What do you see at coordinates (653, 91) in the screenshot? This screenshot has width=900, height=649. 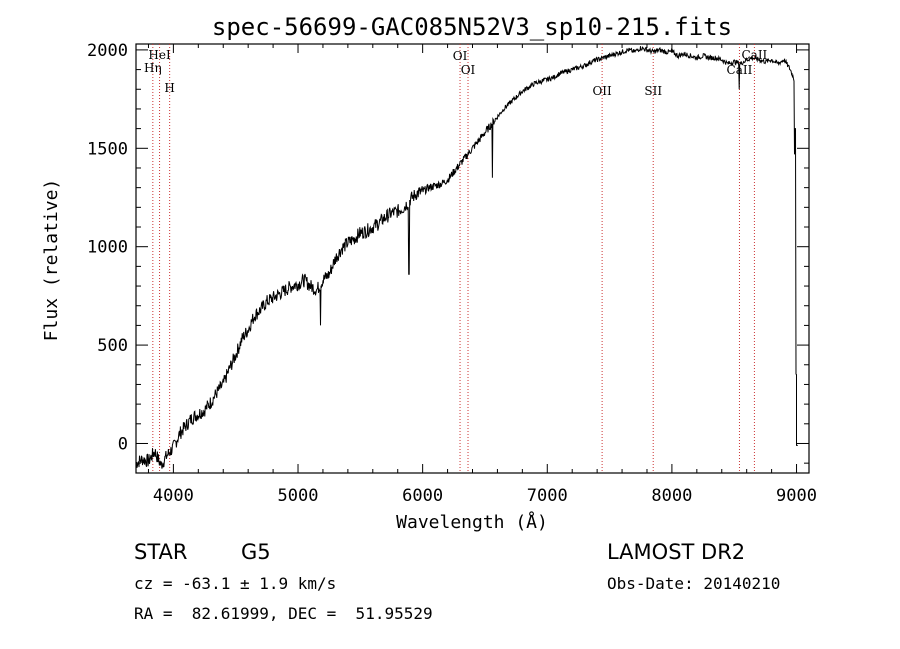 I see `line-marker-label: SII` at bounding box center [653, 91].